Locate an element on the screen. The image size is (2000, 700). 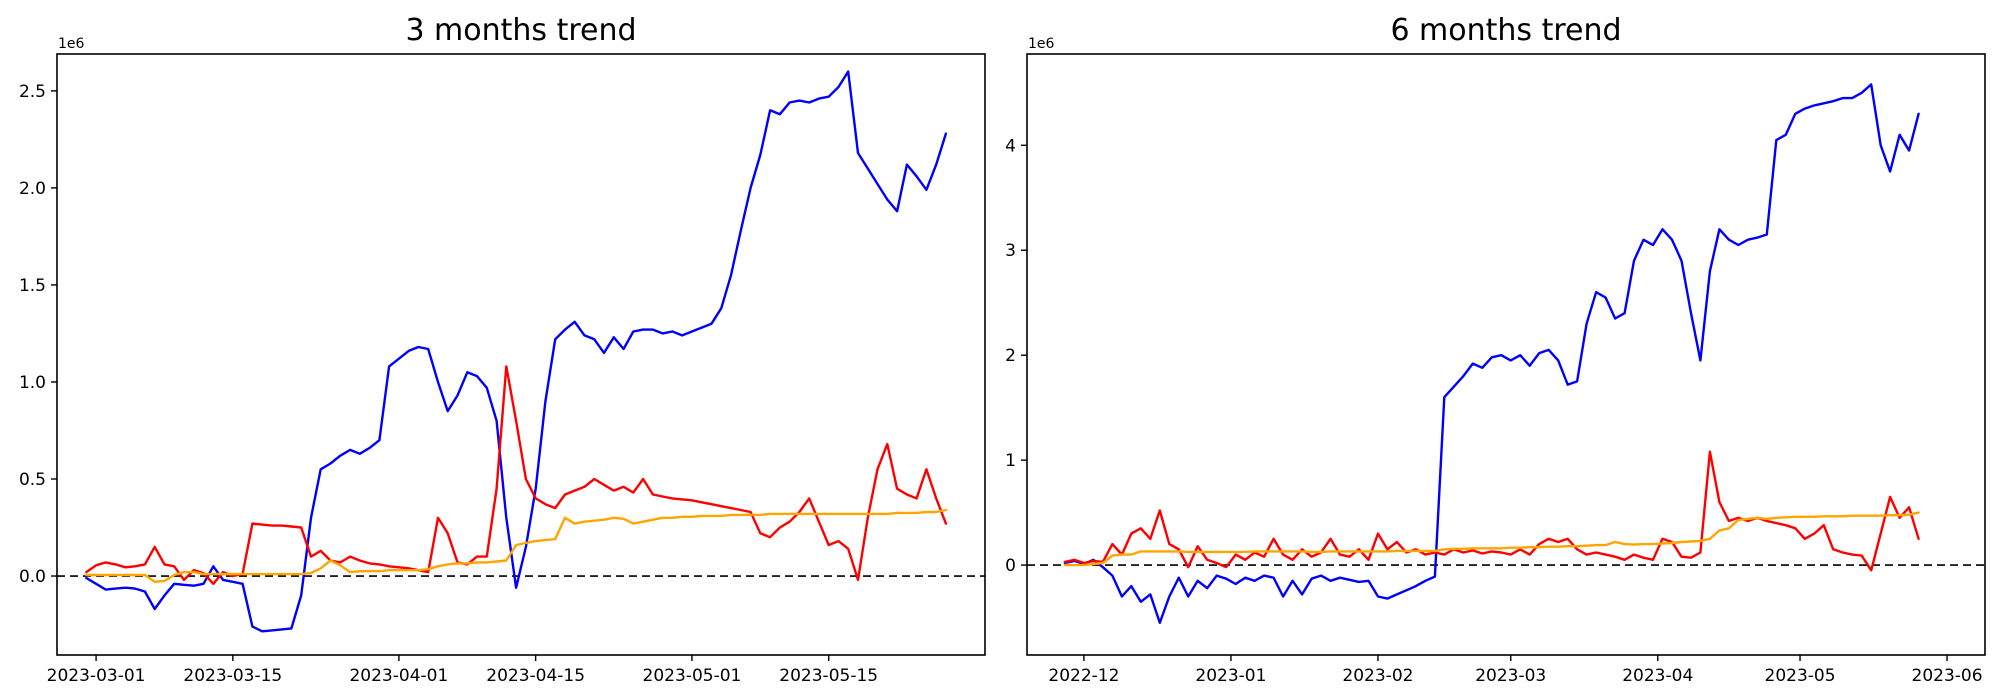
y-tick-label: 2.5 is located at coordinates (32, 92).